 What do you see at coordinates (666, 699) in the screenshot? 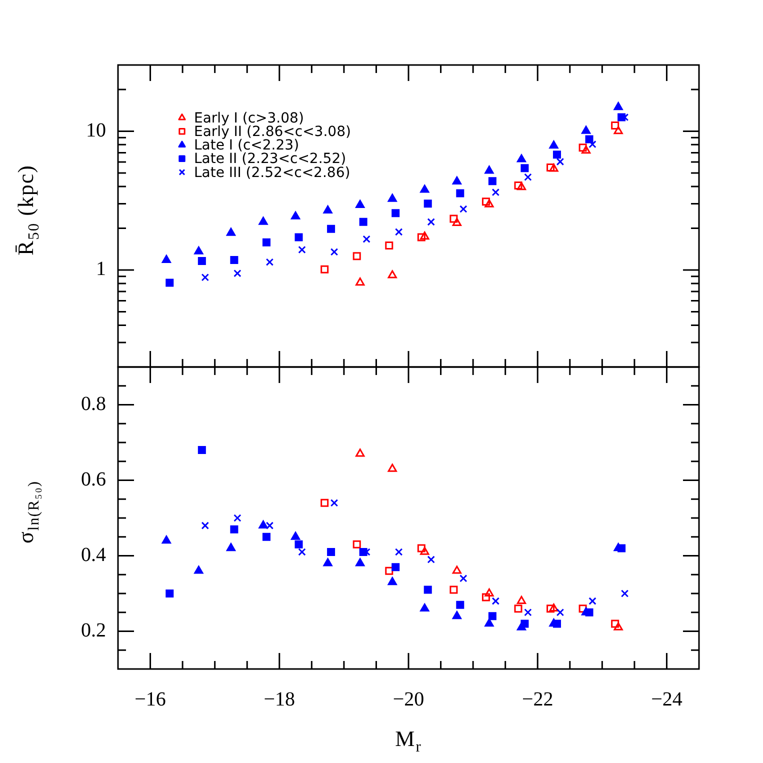
I see `x-tick-label: −24` at bounding box center [666, 699].